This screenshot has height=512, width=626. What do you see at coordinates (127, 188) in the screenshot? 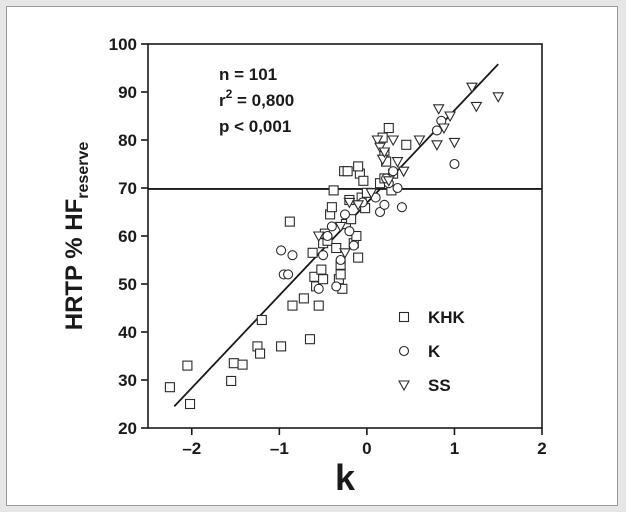
I see `y-tick-label: 70` at bounding box center [127, 188].